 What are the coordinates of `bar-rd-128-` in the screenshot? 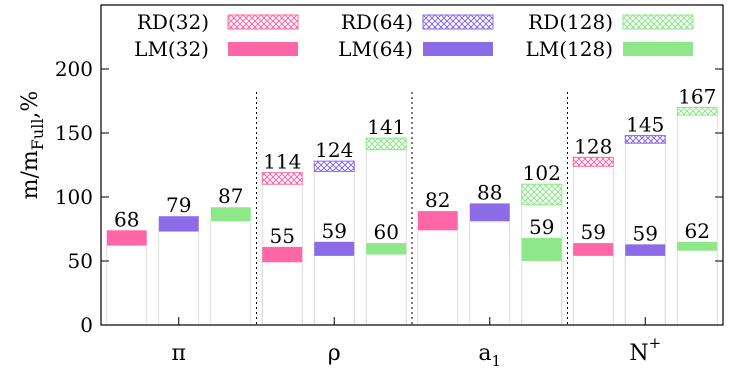 It's located at (386, 144).